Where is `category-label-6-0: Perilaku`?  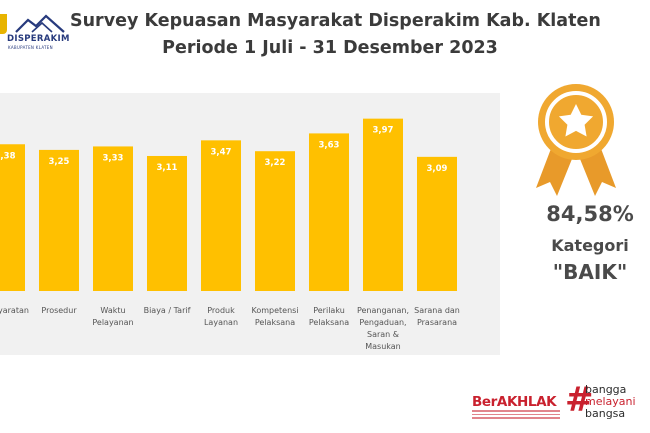 category-label-6-0: Perilaku is located at coordinates (329, 310).